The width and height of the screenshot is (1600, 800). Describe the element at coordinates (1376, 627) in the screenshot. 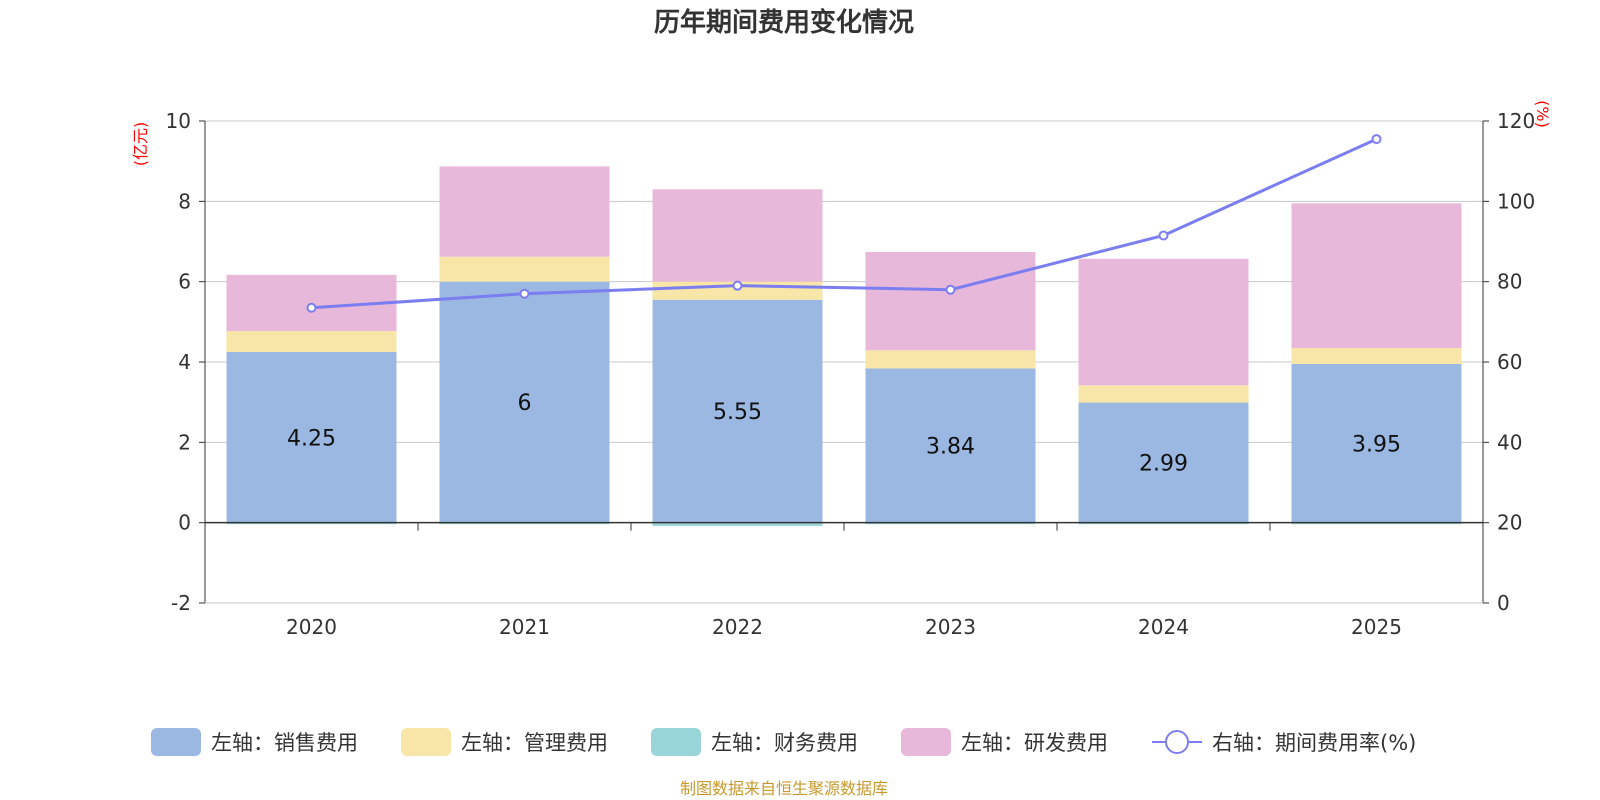

I see `x-axis-tick-label: 2025` at that location.